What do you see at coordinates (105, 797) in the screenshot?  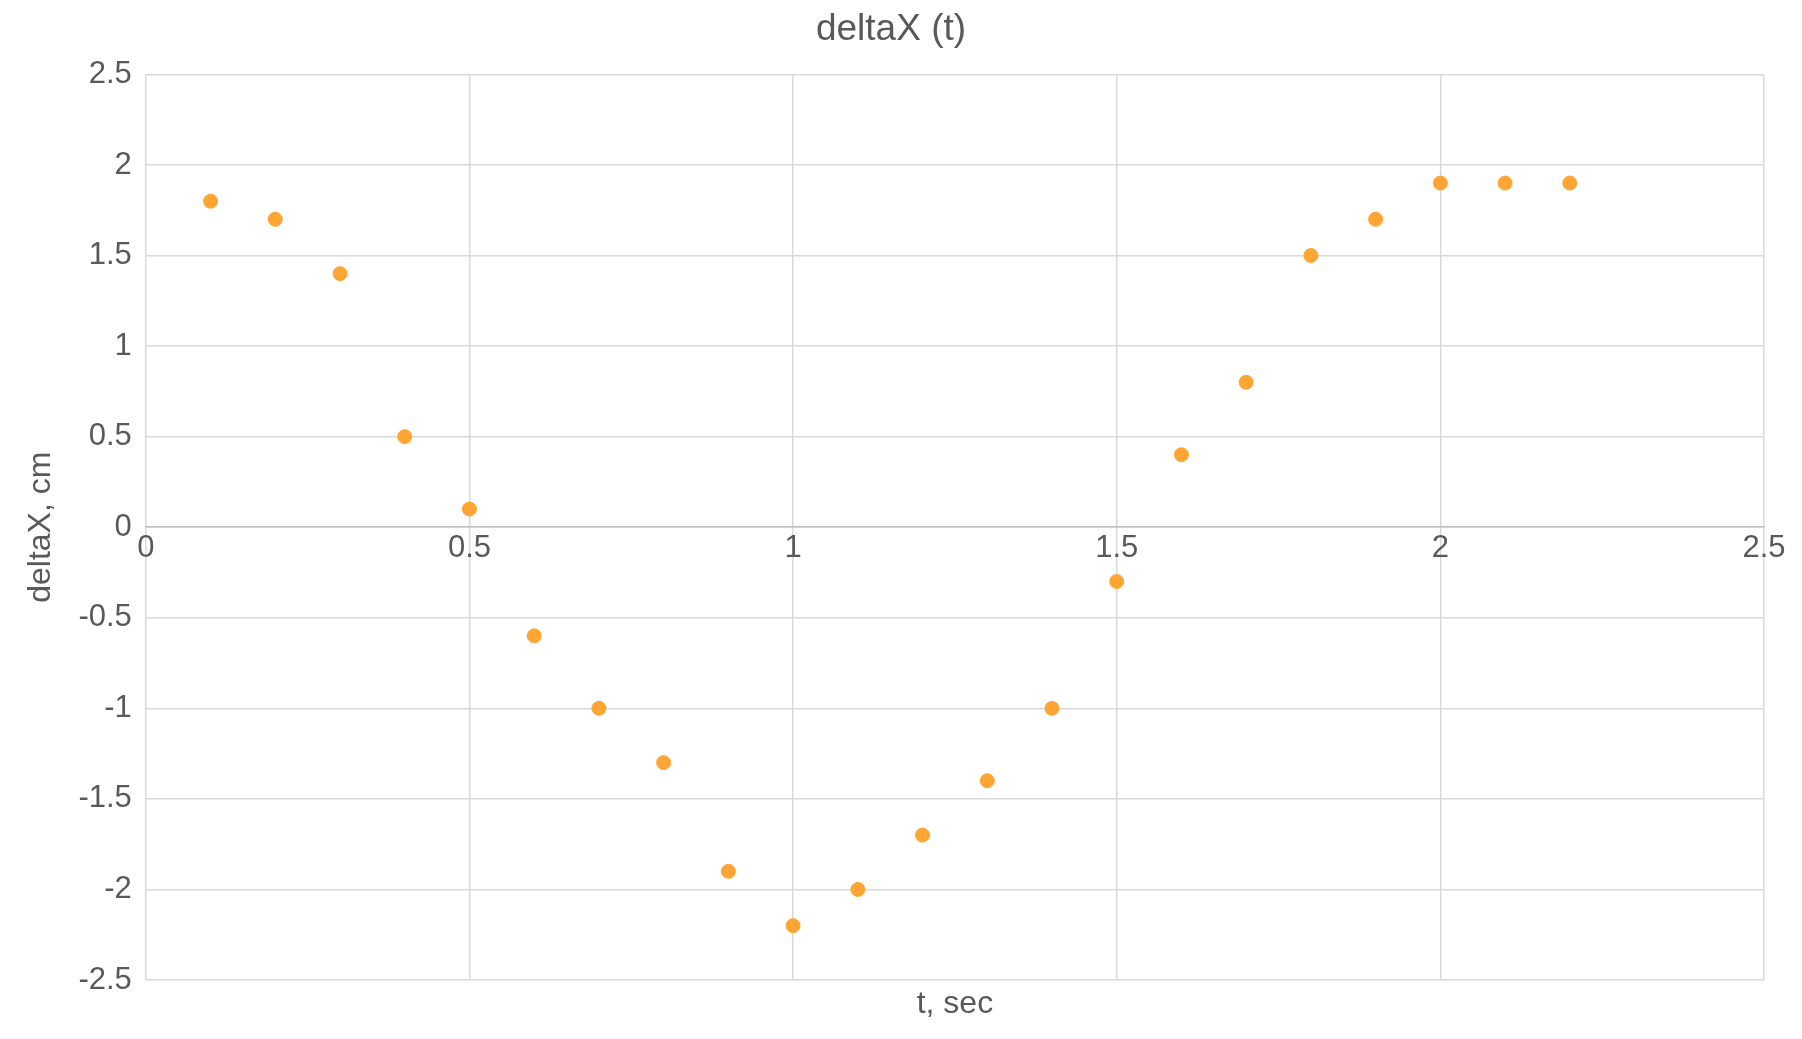 I see `y-tick-label: -1.5` at bounding box center [105, 797].